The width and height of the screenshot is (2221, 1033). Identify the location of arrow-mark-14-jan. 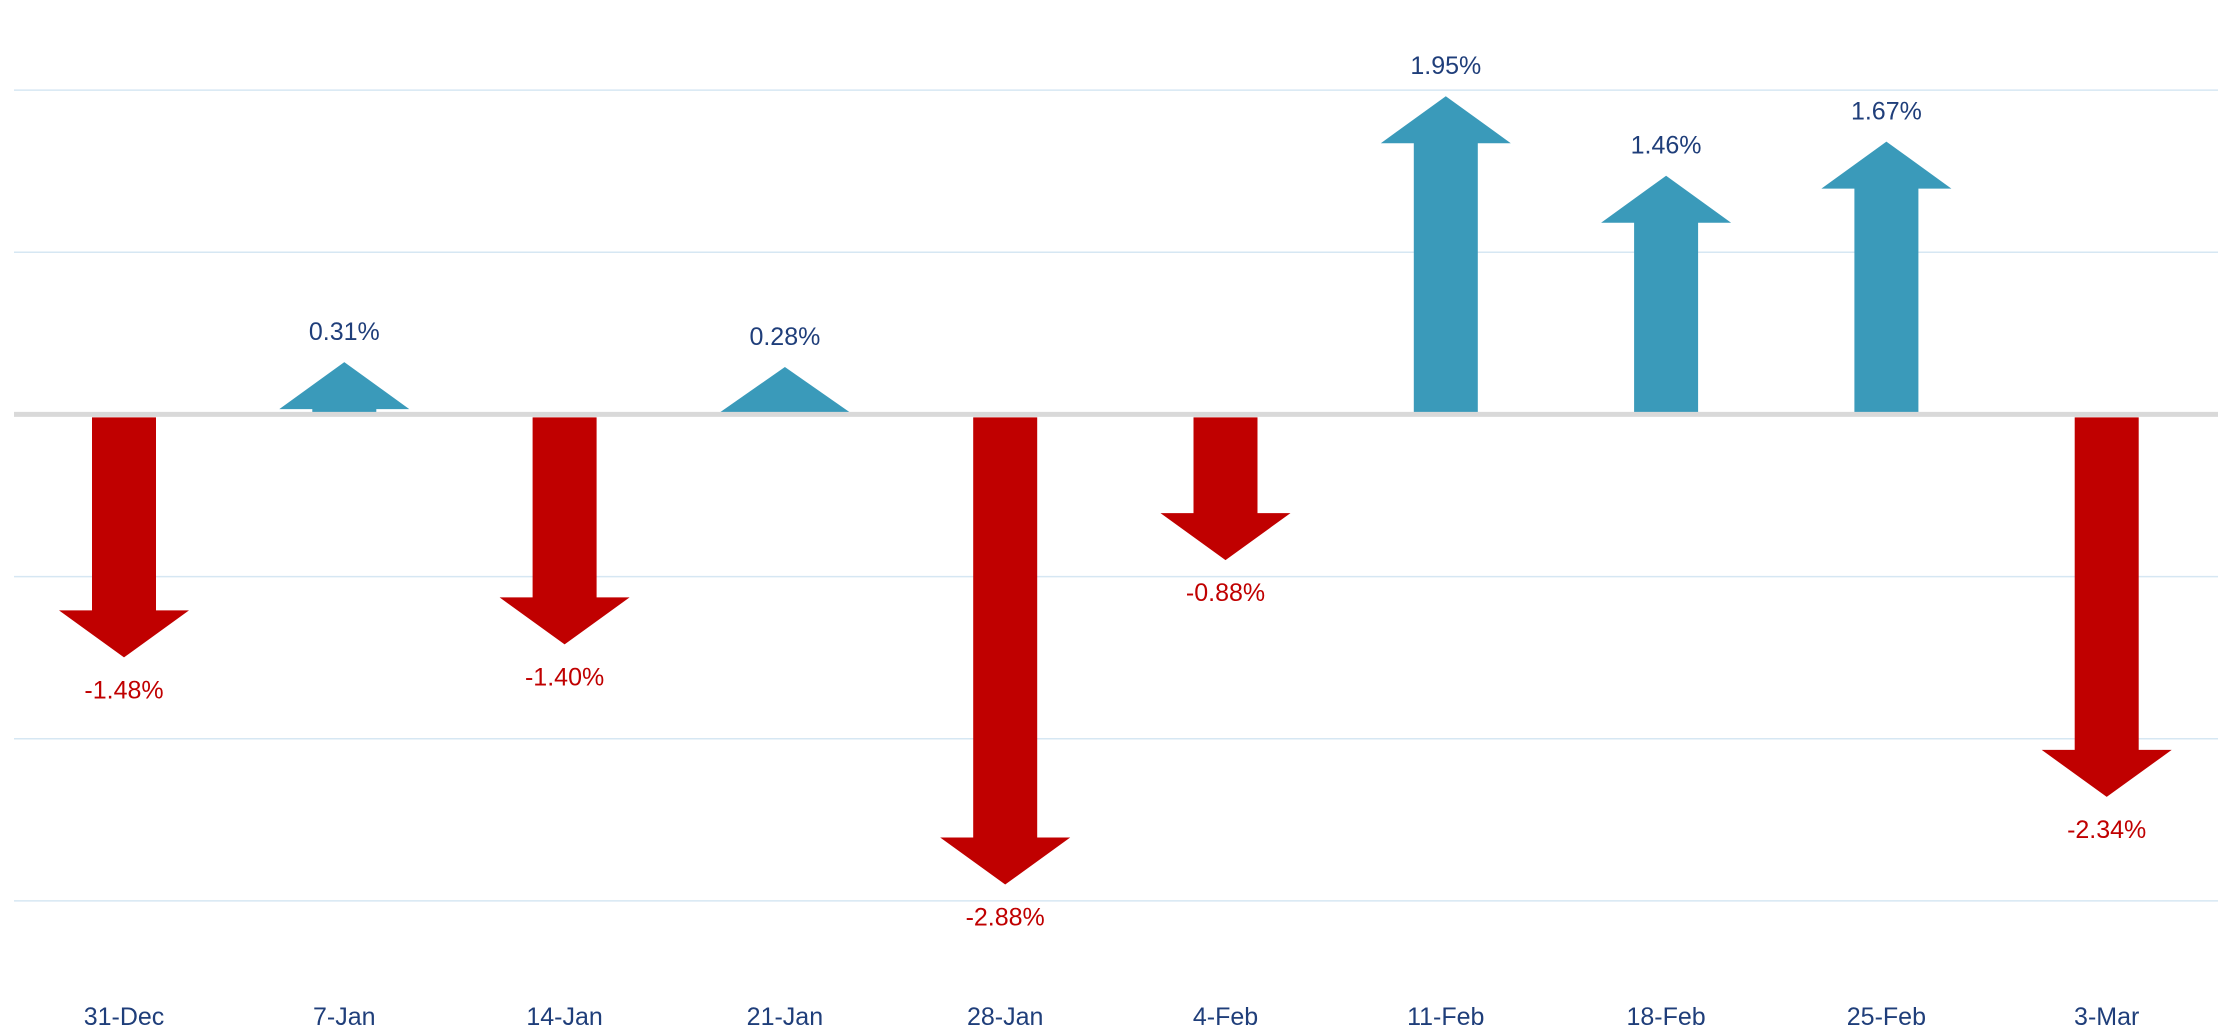
(564, 531).